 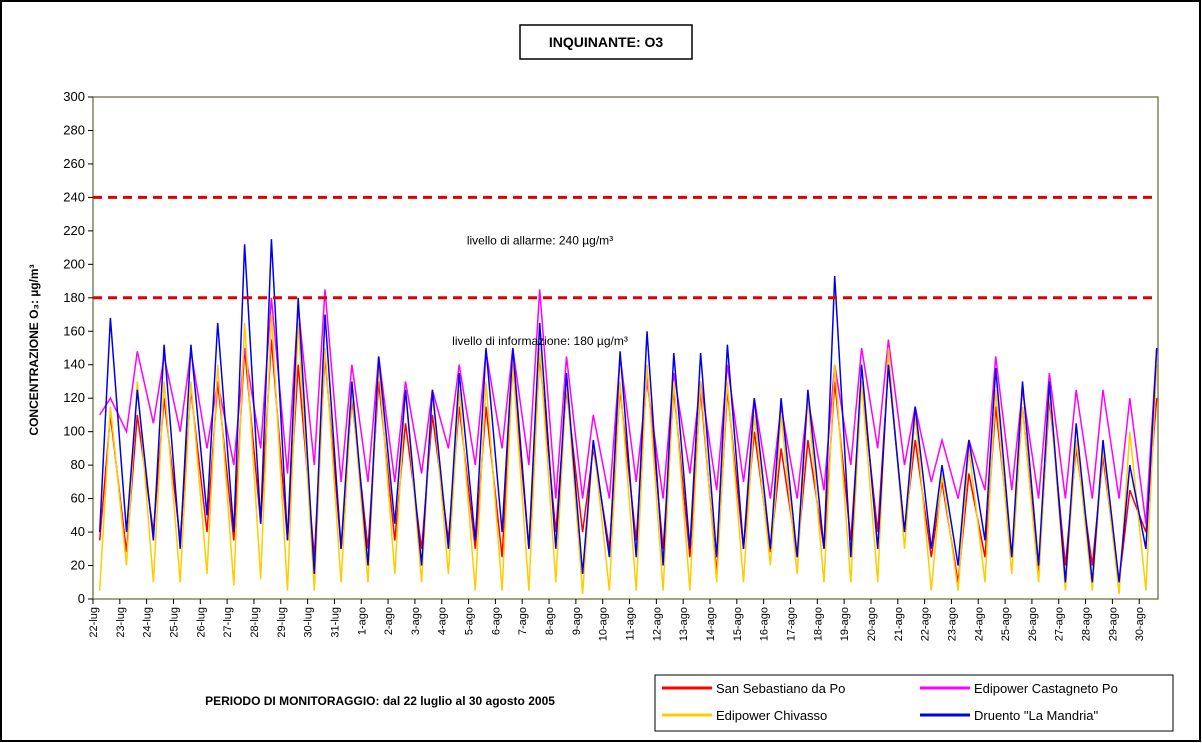 What do you see at coordinates (74, 330) in the screenshot?
I see `y-tick-label: 160` at bounding box center [74, 330].